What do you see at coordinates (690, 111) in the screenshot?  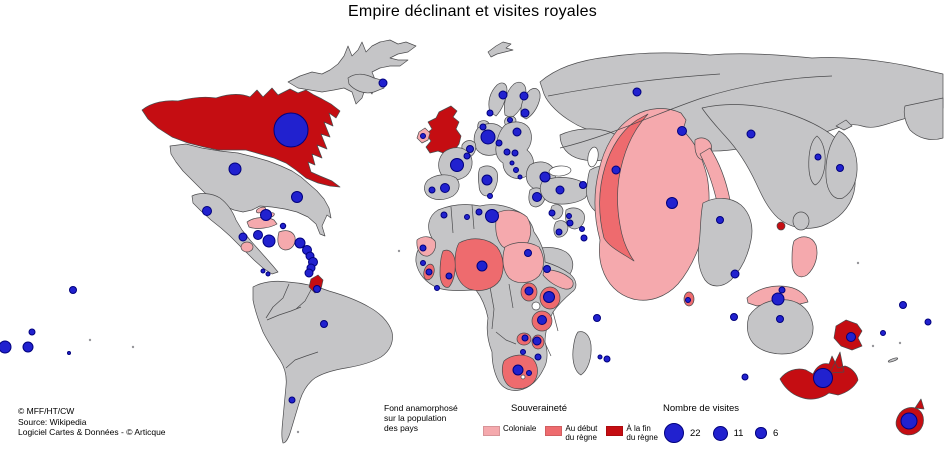 I see `region-russia-internal-border` at bounding box center [690, 111].